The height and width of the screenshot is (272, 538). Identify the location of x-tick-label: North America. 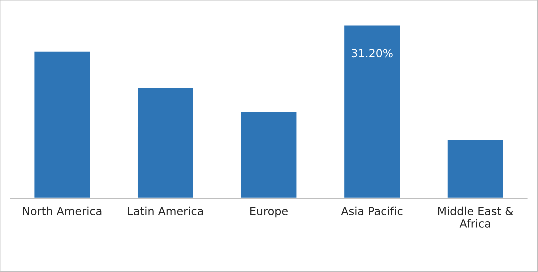
(62, 211).